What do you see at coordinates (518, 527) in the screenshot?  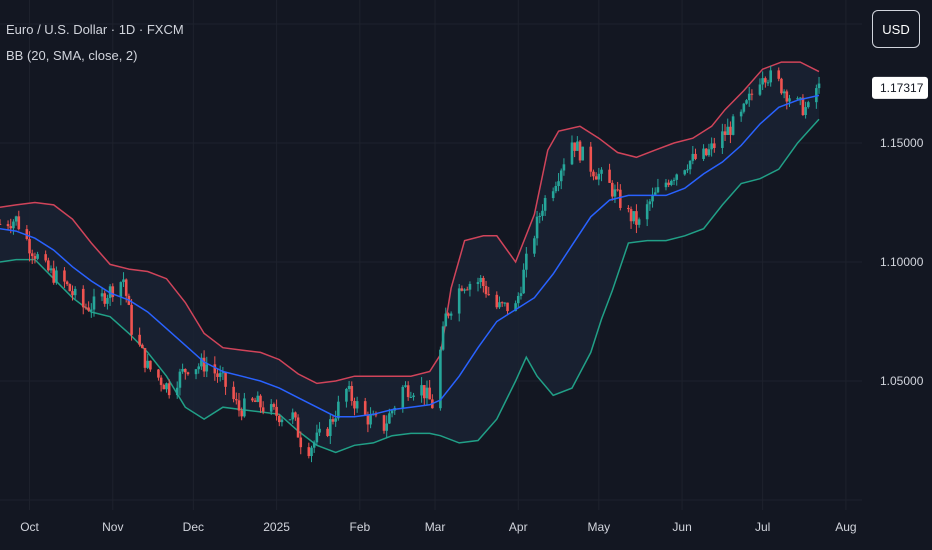 I see `x-tick-label: Apr` at bounding box center [518, 527].